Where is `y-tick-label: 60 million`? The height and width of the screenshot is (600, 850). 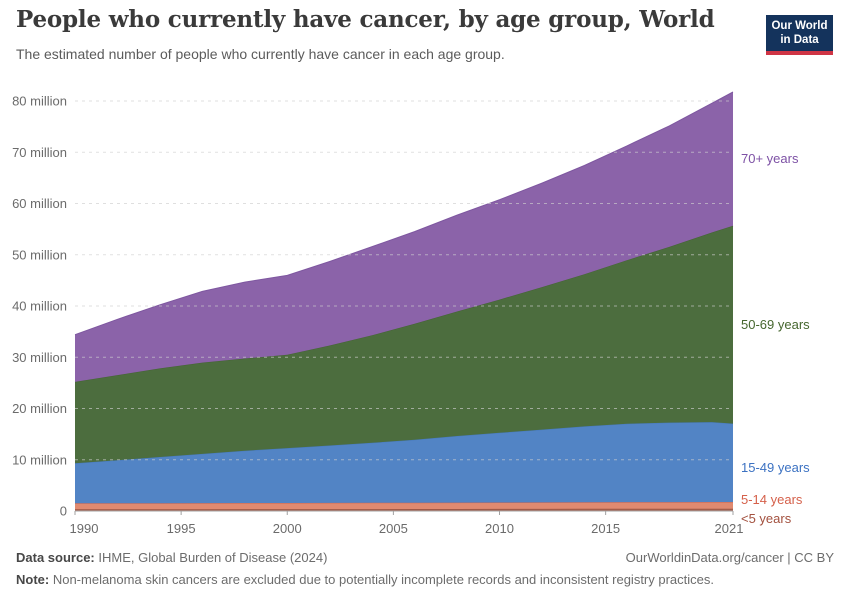
y-tick-label: 60 million is located at coordinates (39, 203).